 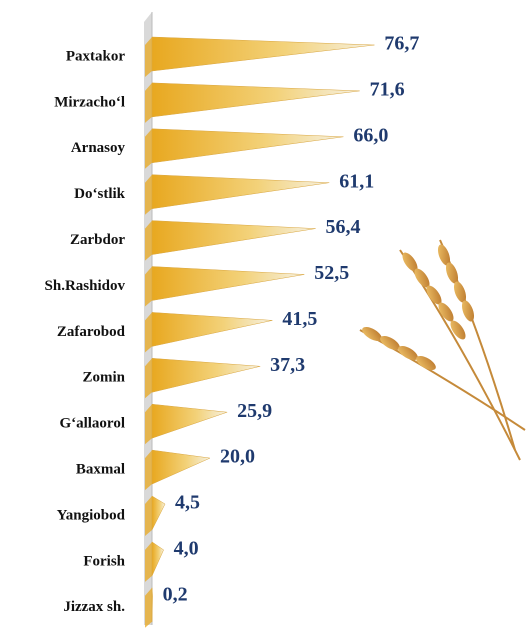 What do you see at coordinates (442, 350) in the screenshot?
I see `wheat-decoration` at bounding box center [442, 350].